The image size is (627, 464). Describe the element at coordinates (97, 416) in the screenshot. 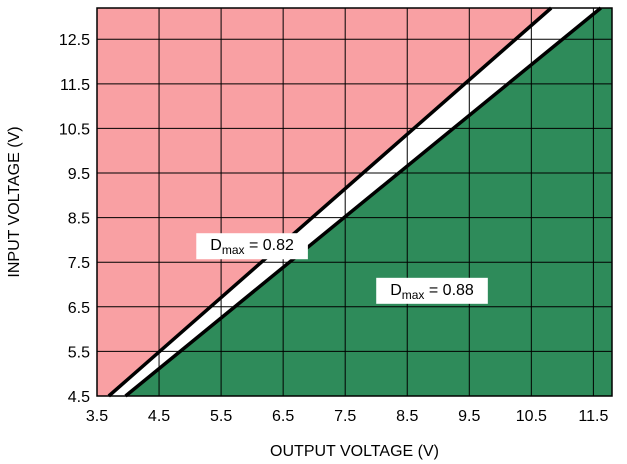

I see `x-tick-label: 3.5` at that location.